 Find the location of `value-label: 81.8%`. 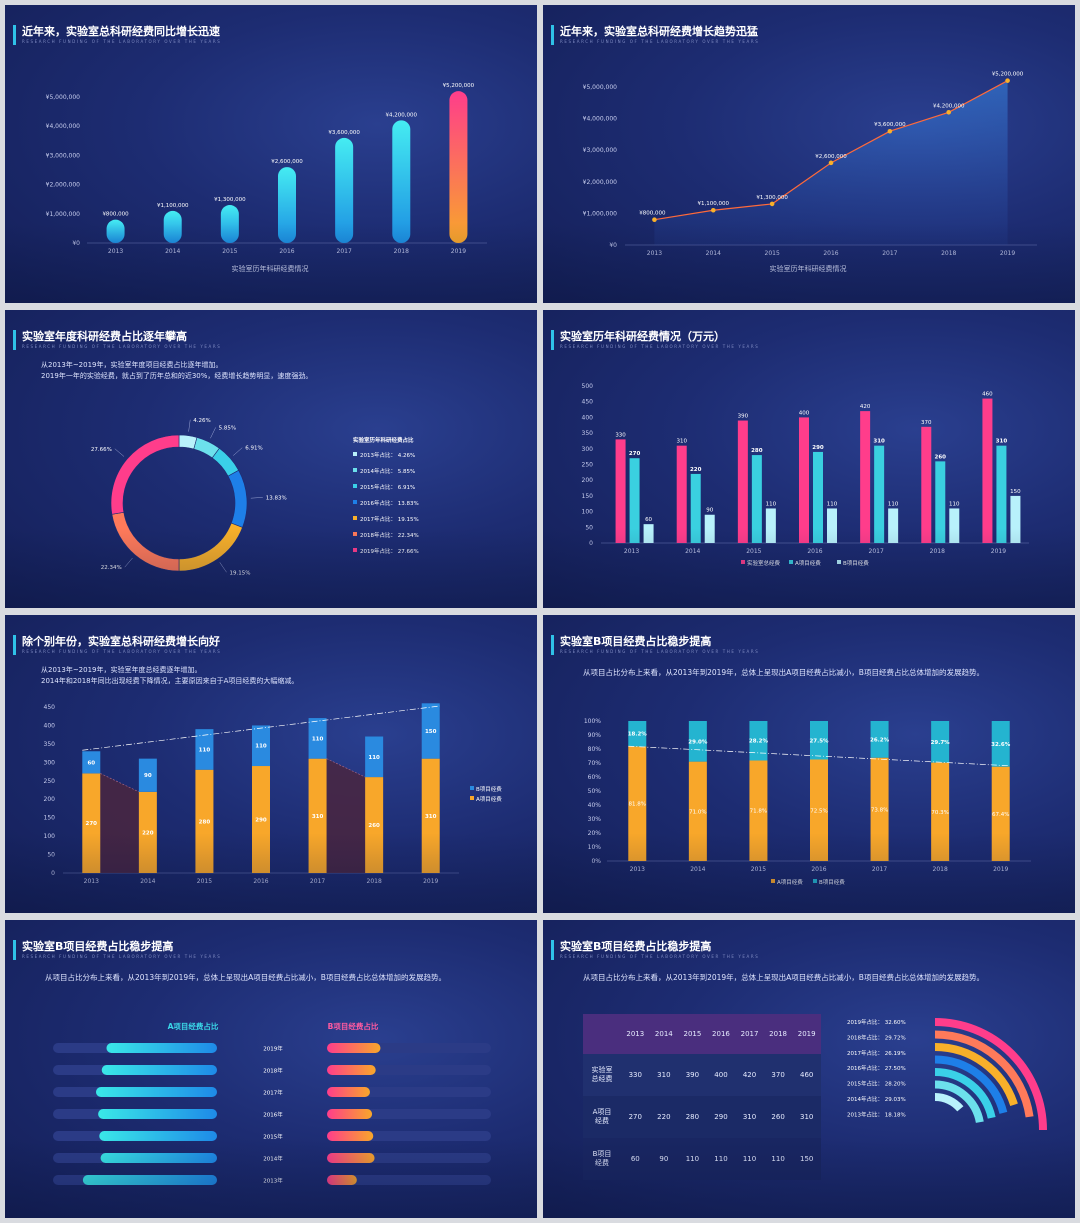

value-label: 81.8% is located at coordinates (637, 805).